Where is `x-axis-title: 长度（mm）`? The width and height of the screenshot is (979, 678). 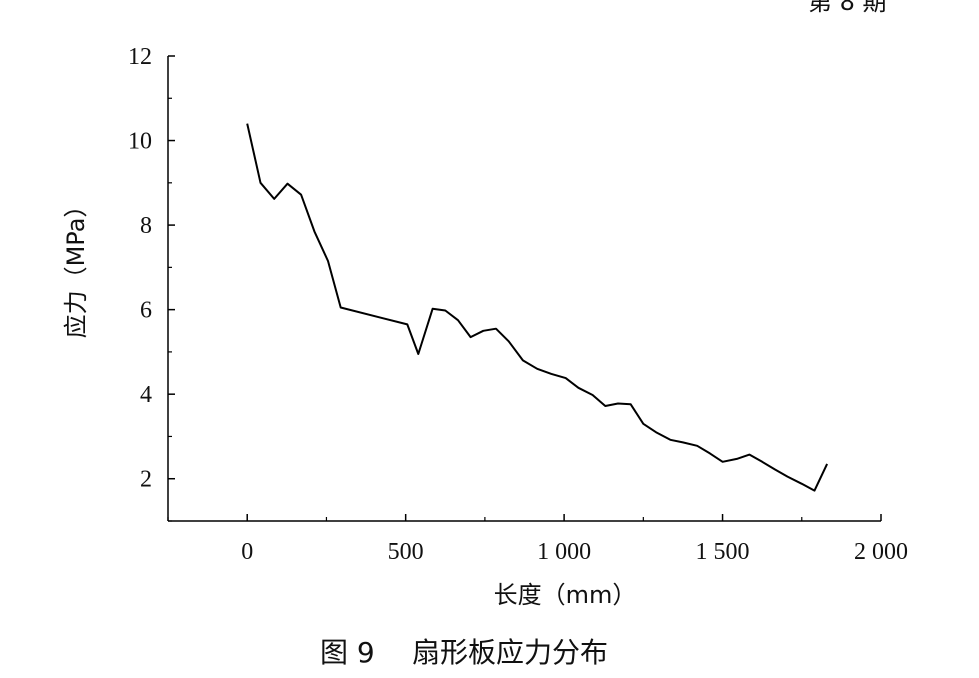 x-axis-title: 长度（mm） is located at coordinates (565, 595).